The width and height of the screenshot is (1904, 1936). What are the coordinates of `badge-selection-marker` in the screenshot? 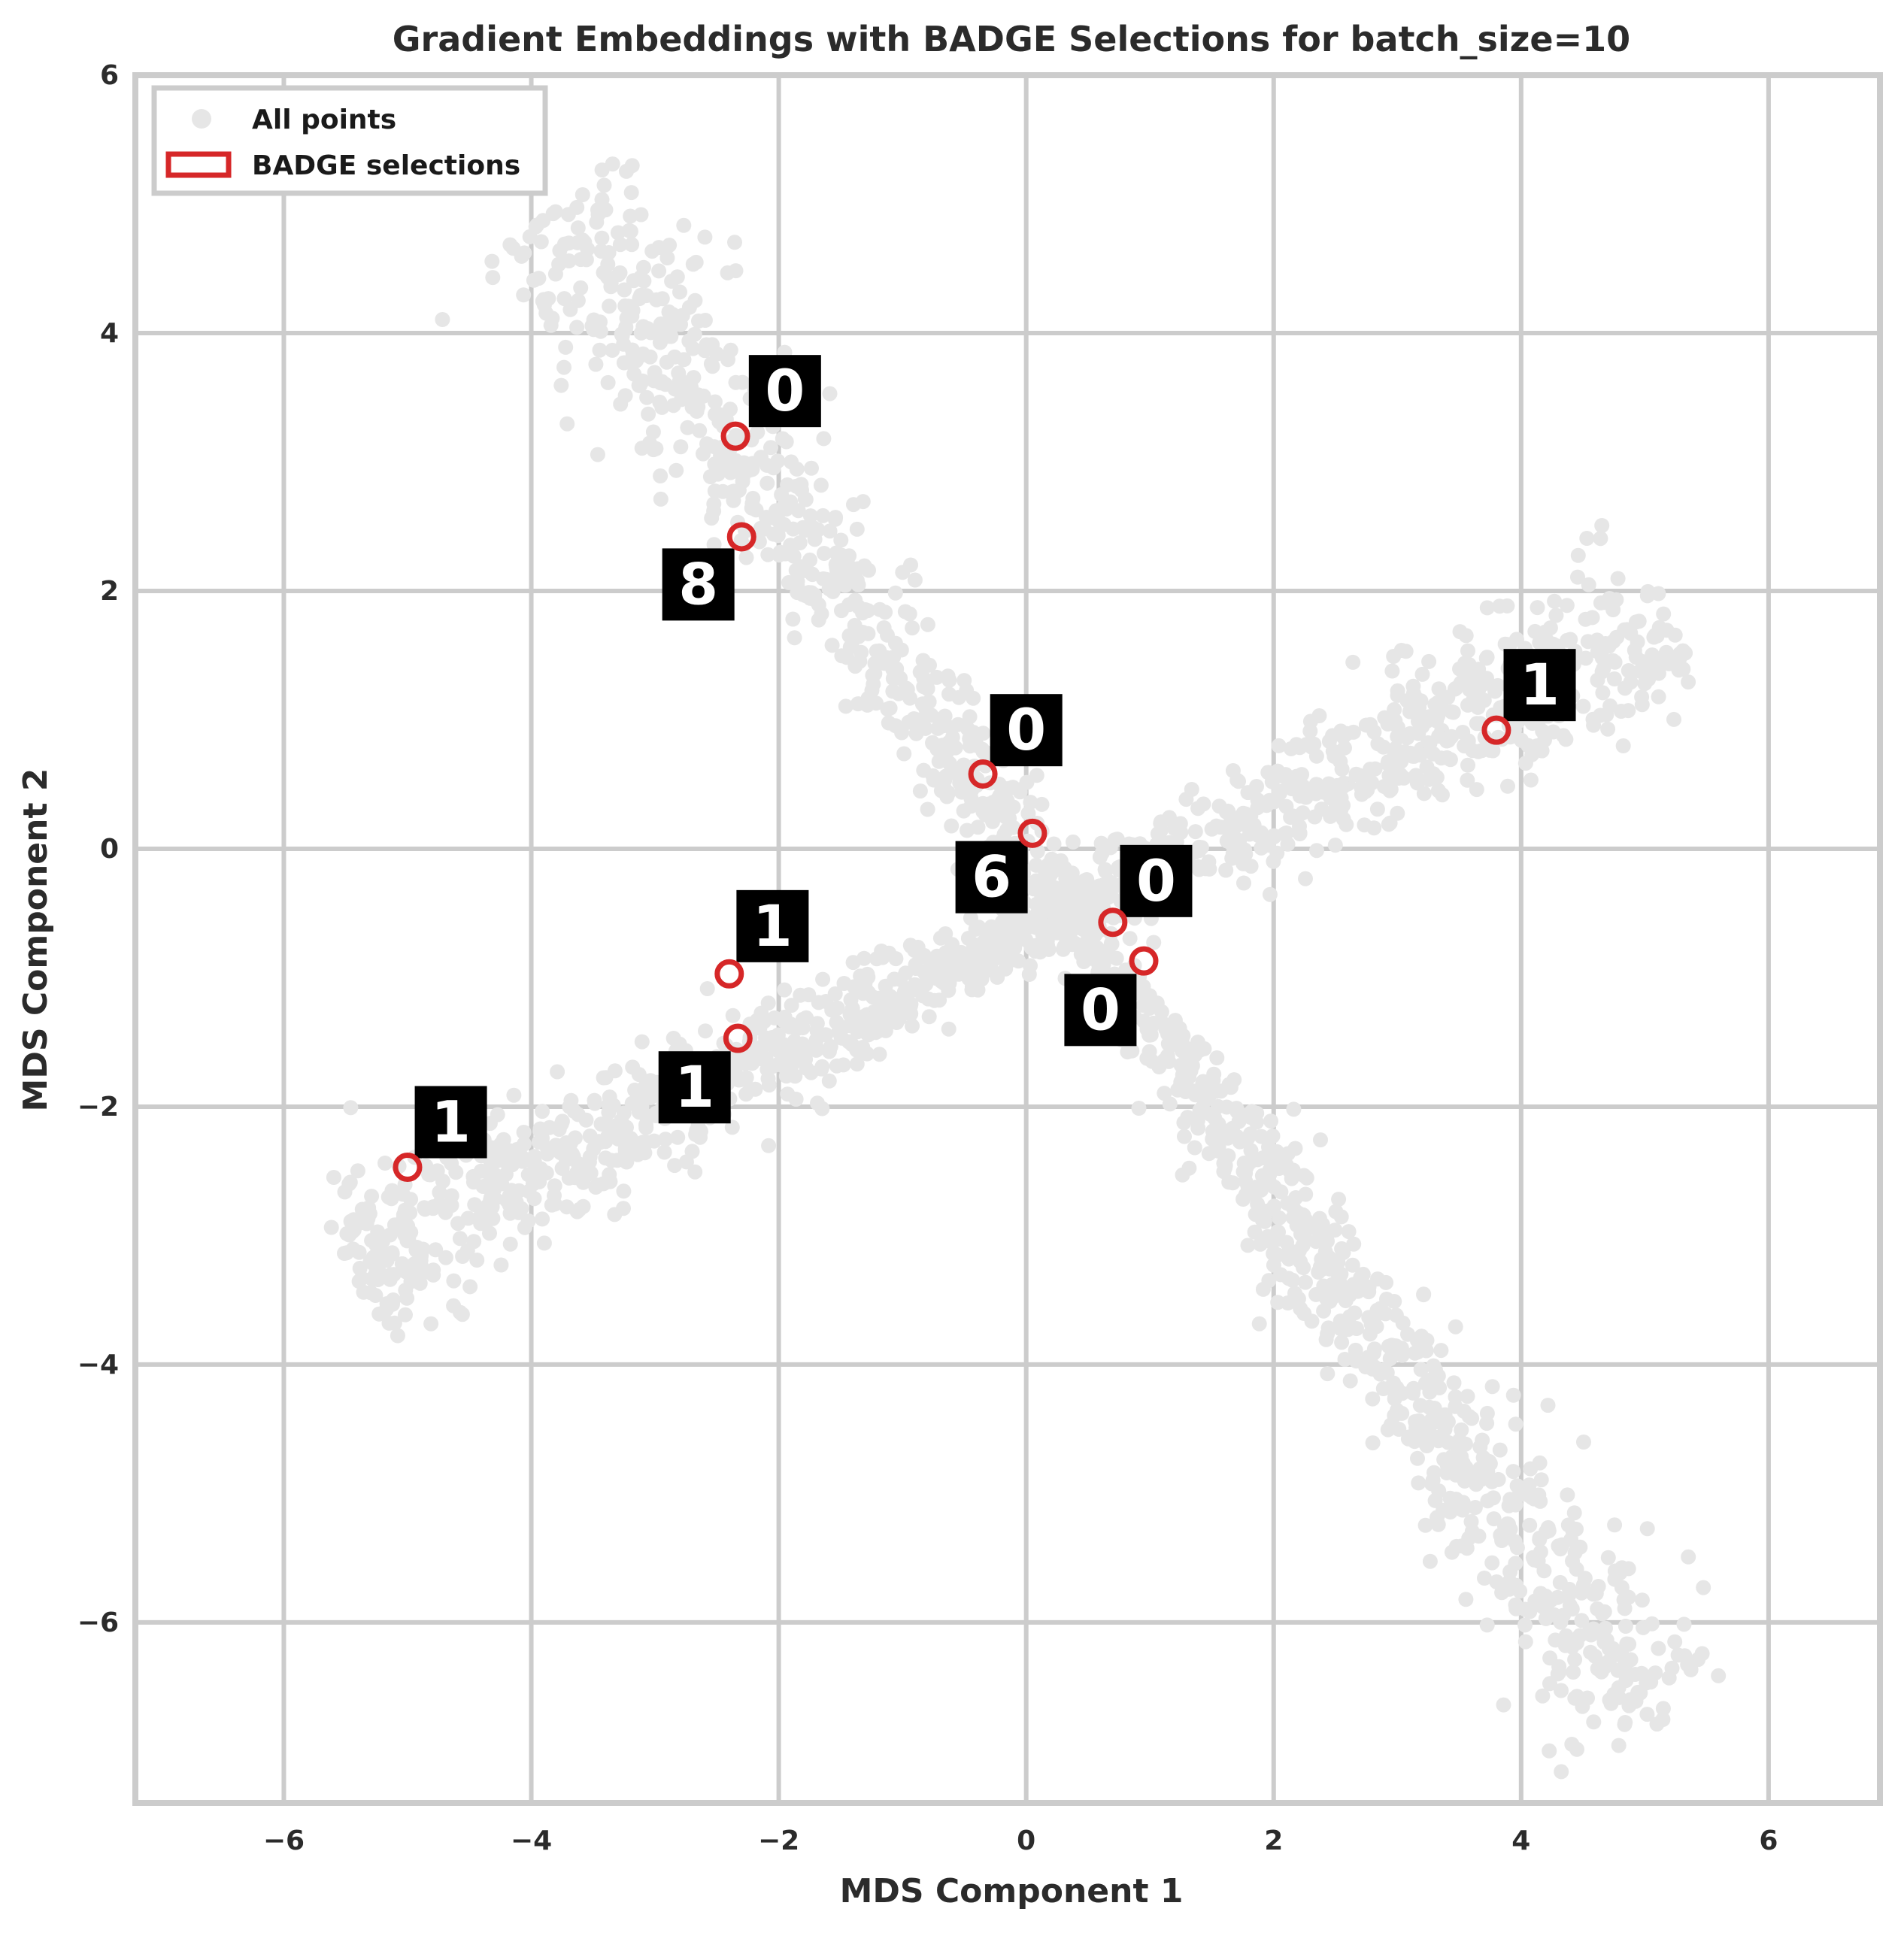 It's located at (729, 974).